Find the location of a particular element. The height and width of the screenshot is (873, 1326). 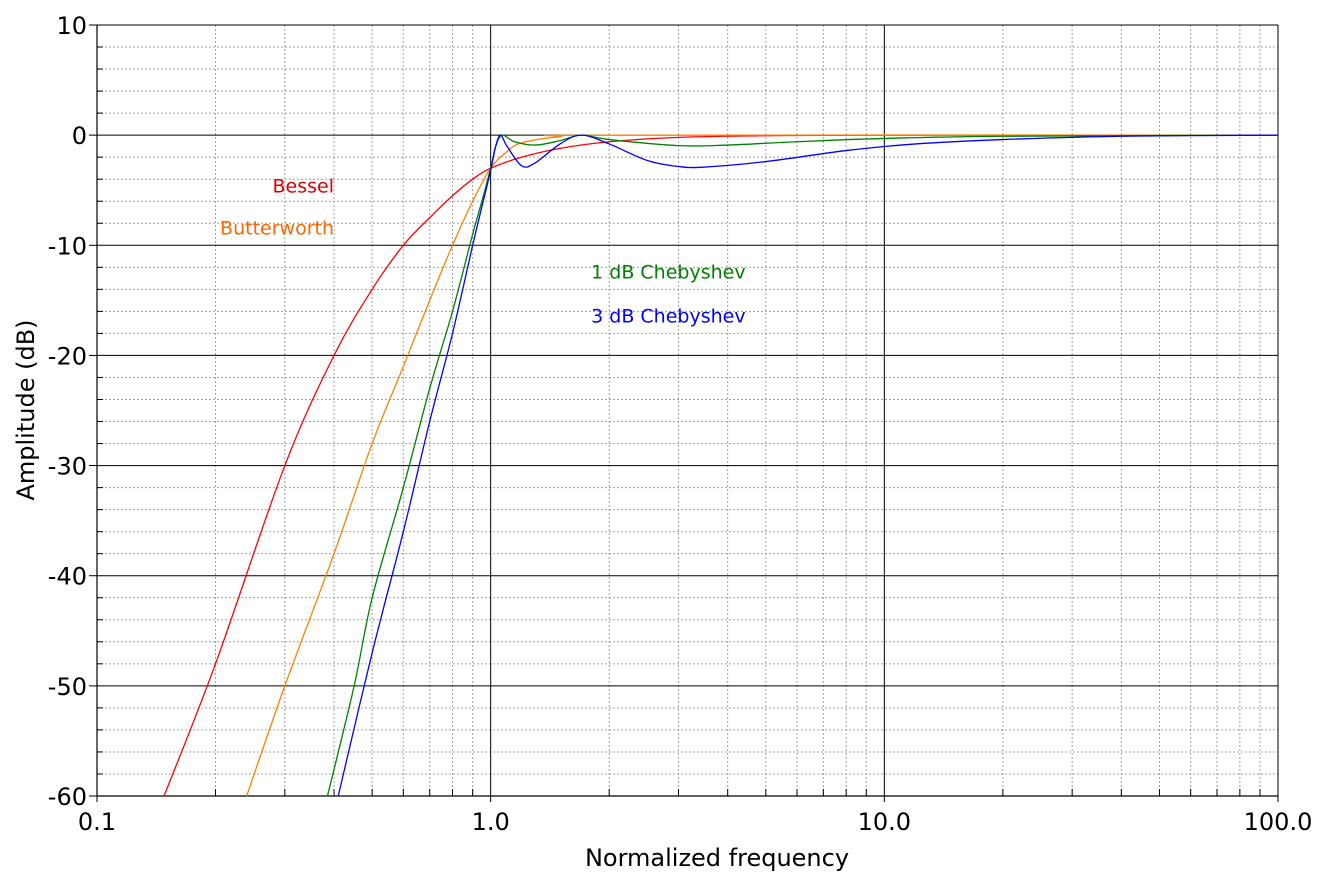

y-tick-label: -30 is located at coordinates (67, 467).